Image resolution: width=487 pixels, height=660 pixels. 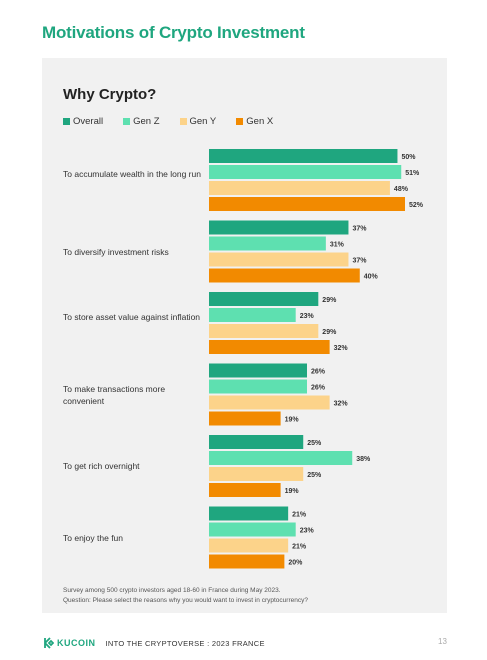 I want to click on data-label: 50%, so click(x=408, y=157).